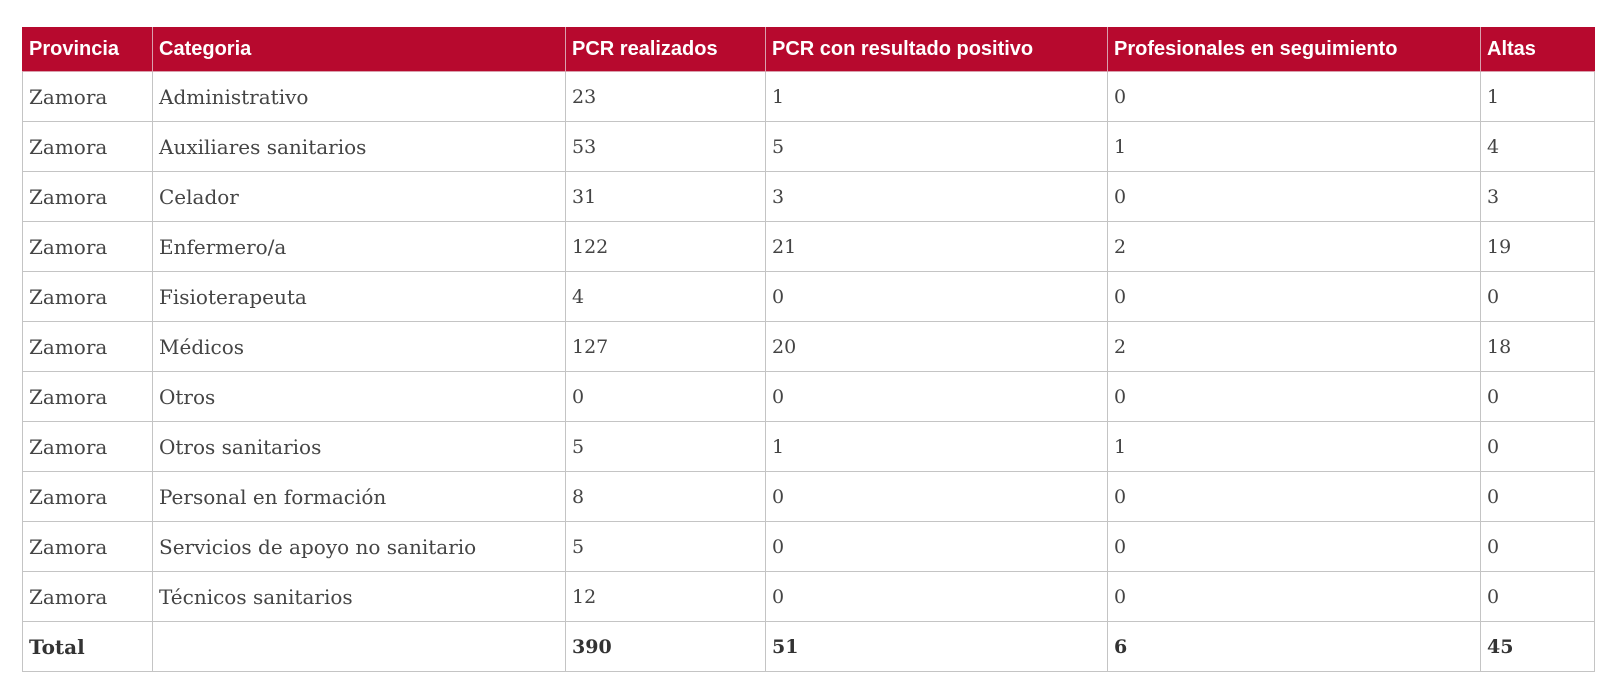 This screenshot has width=1600, height=694. What do you see at coordinates (359, 49) in the screenshot?
I see `header-categoria: Categoria` at bounding box center [359, 49].